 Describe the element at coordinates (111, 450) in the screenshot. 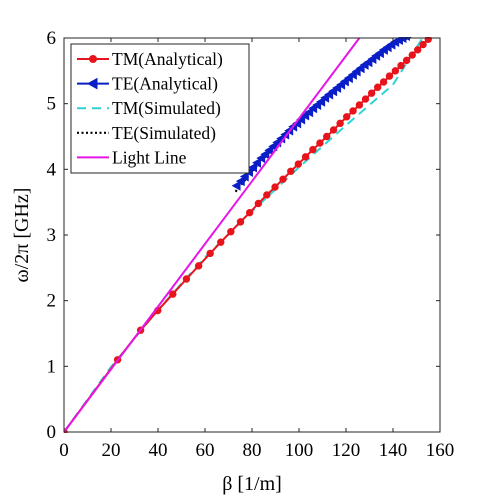

I see `x-tick-label: 20` at that location.